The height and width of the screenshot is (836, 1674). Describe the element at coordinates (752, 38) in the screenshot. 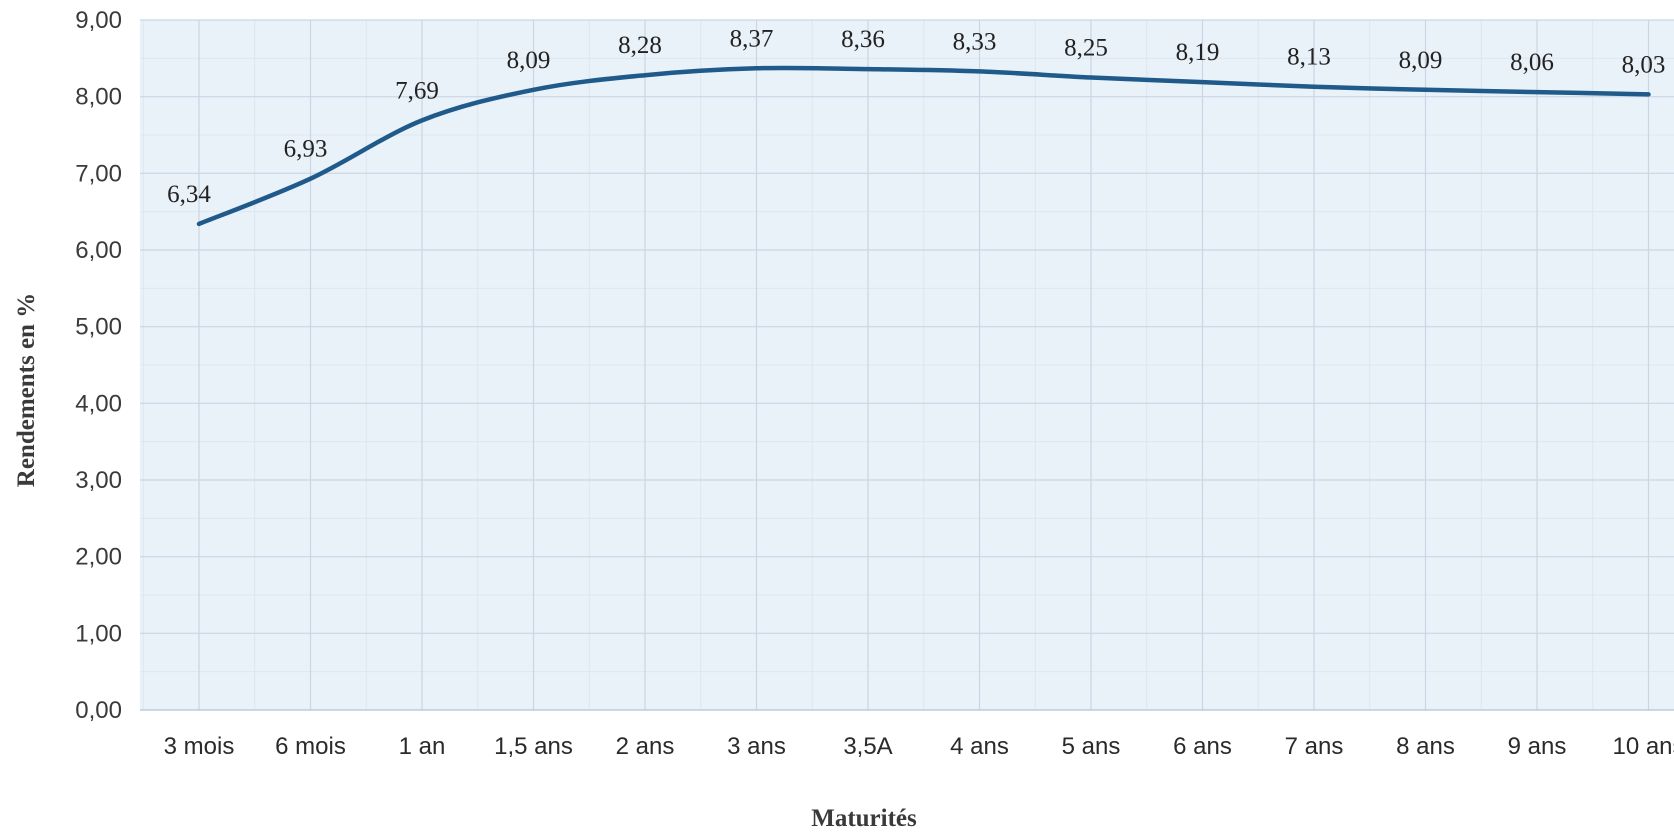

I see `data-label: 8,37` at that location.